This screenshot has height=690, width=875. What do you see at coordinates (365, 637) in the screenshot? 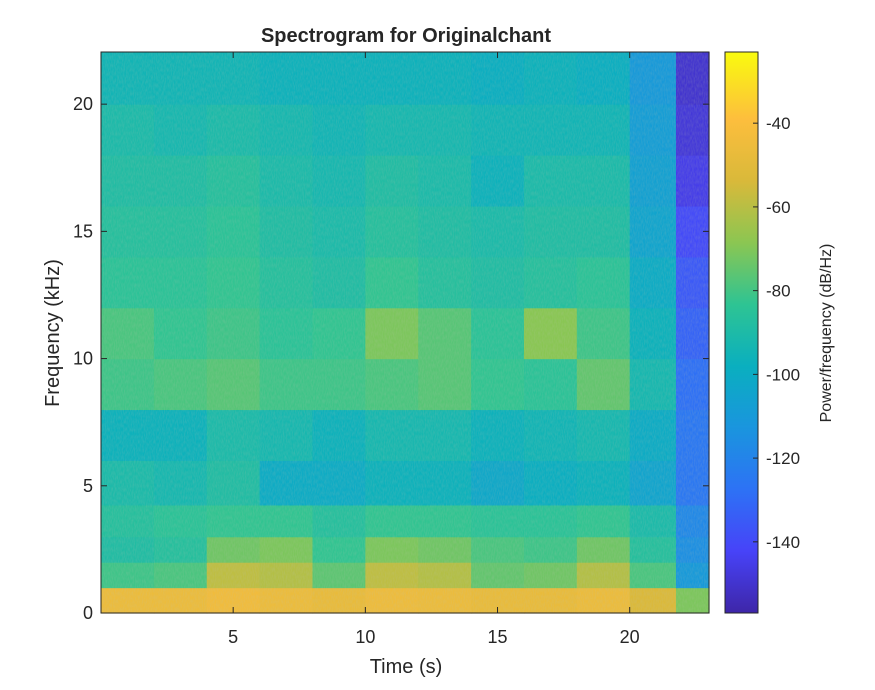
I see `x-tick-label: 10` at bounding box center [365, 637].